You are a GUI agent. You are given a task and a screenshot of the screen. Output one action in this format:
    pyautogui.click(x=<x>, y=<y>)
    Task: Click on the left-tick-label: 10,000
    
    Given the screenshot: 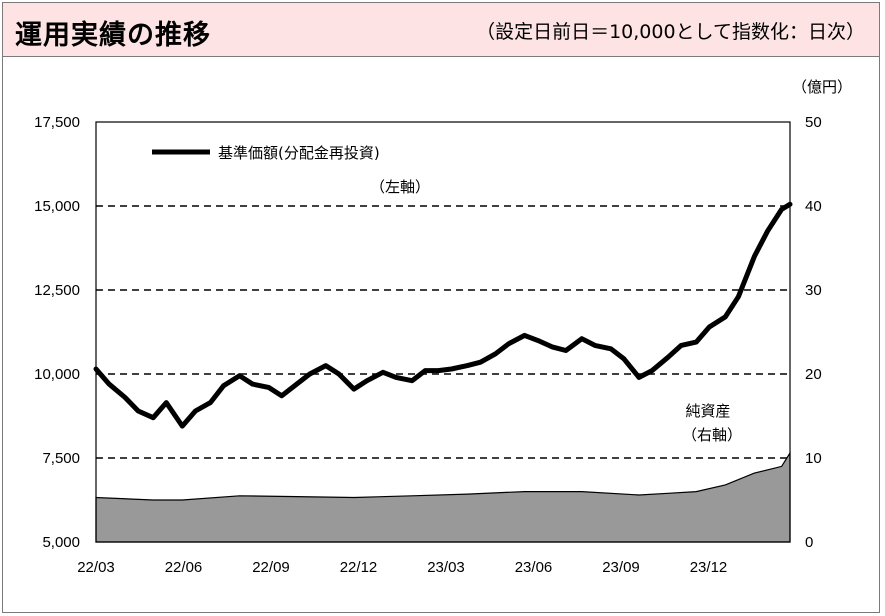 What is the action you would take?
    pyautogui.click(x=57, y=374)
    